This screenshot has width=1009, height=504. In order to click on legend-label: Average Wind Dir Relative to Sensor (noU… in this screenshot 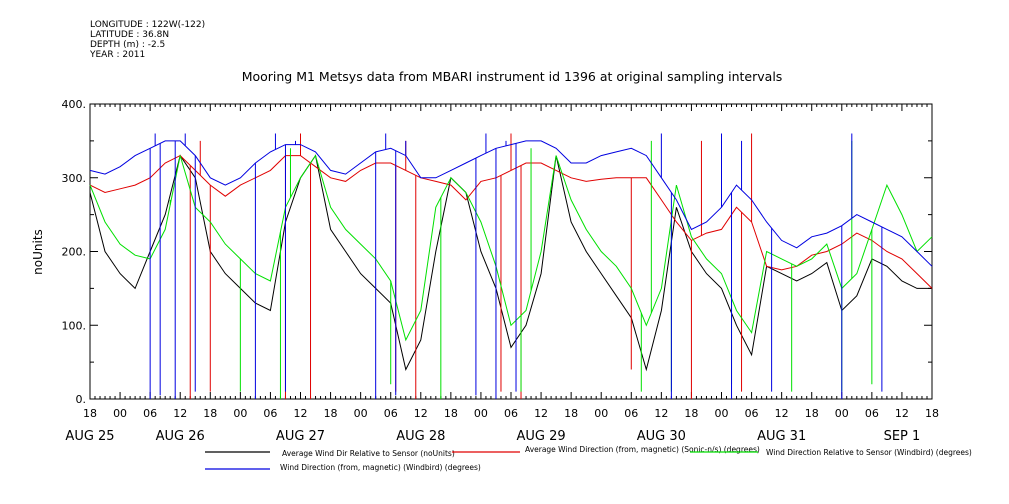, I will do `click(368, 453)`.